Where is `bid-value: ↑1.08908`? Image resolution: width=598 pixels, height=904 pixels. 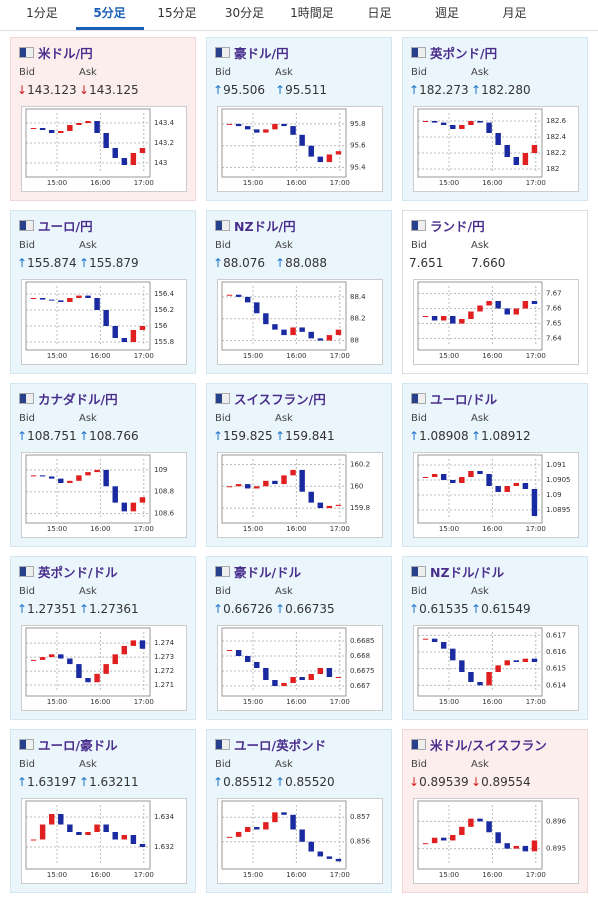 bid-value: ↑1.08908 is located at coordinates (439, 436).